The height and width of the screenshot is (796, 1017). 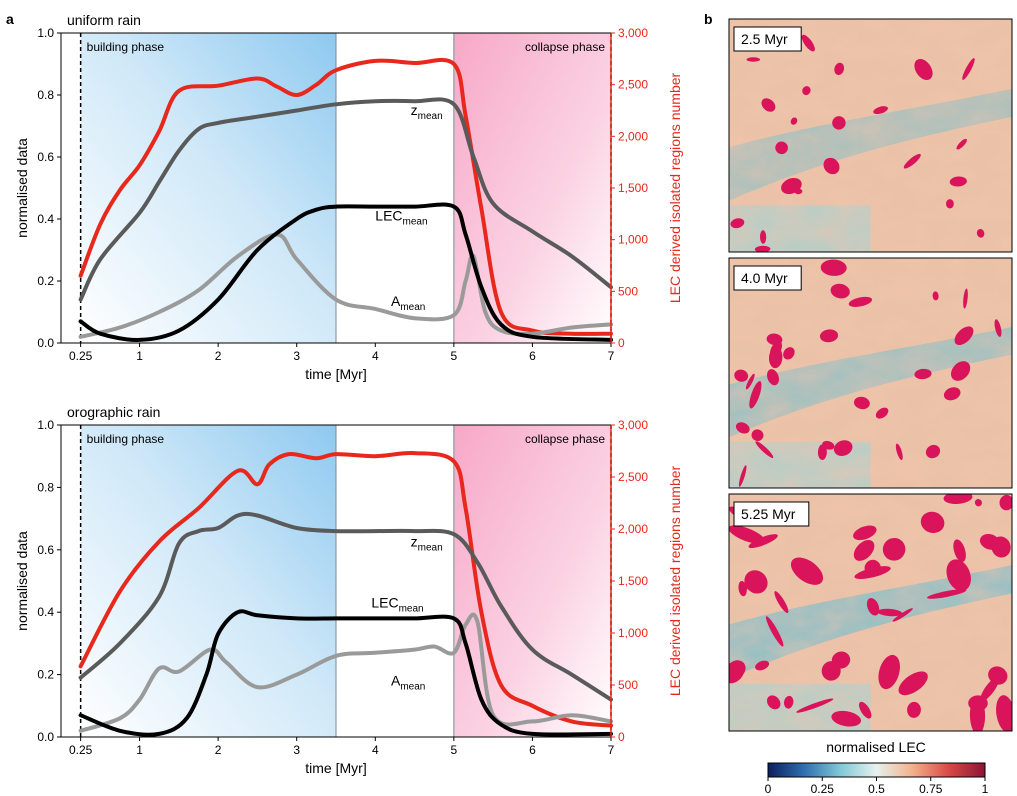 What do you see at coordinates (113, 412) in the screenshot?
I see `chart-title: orographic rain` at bounding box center [113, 412].